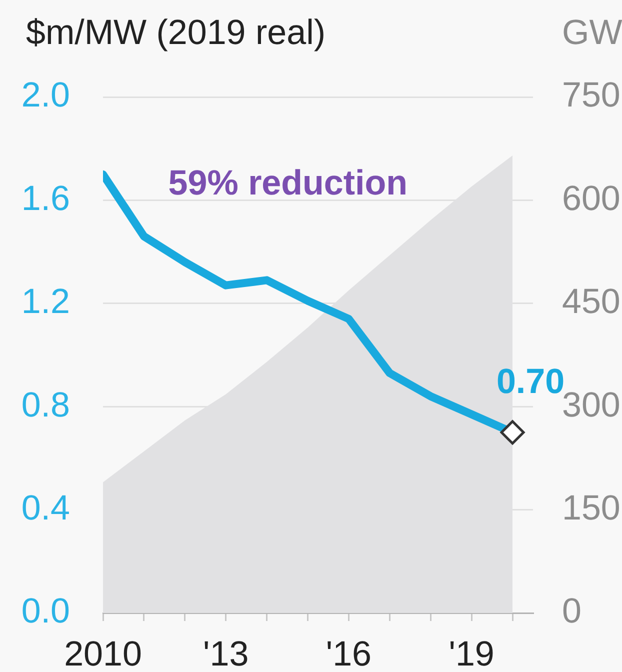 The image size is (622, 672). Describe the element at coordinates (471, 653) in the screenshot. I see `x-tick-label: '19` at that location.